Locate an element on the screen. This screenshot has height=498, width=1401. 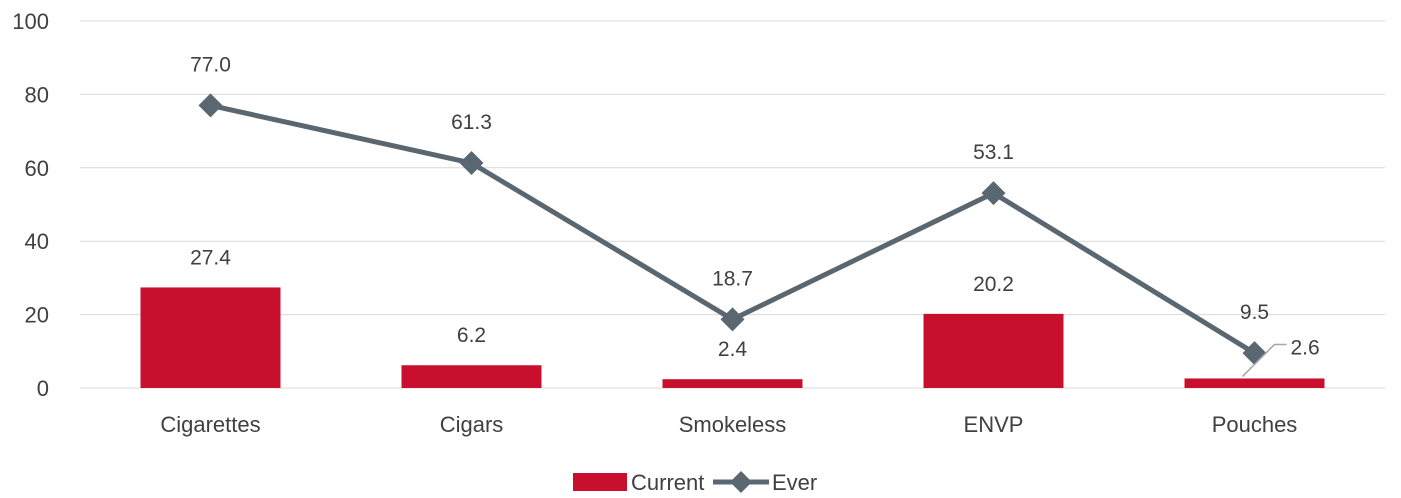
legend: Current Ever is located at coordinates (695, 482).